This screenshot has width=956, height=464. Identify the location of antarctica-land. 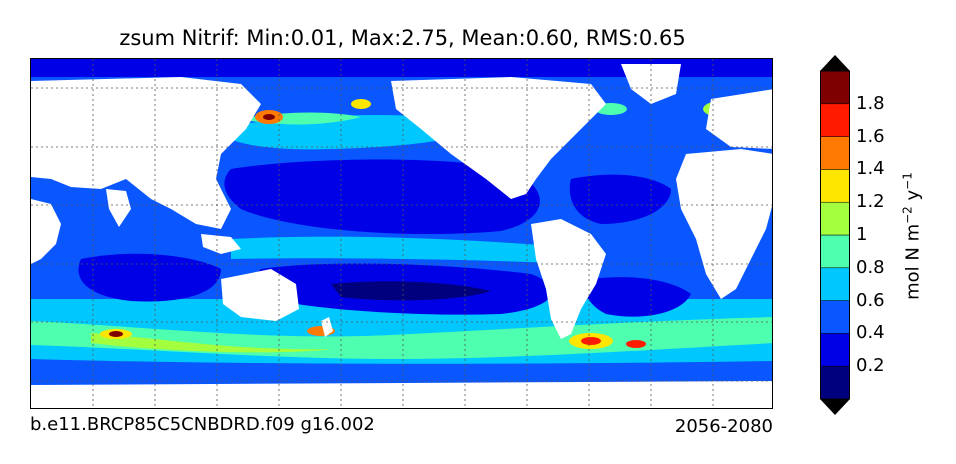
(401, 394).